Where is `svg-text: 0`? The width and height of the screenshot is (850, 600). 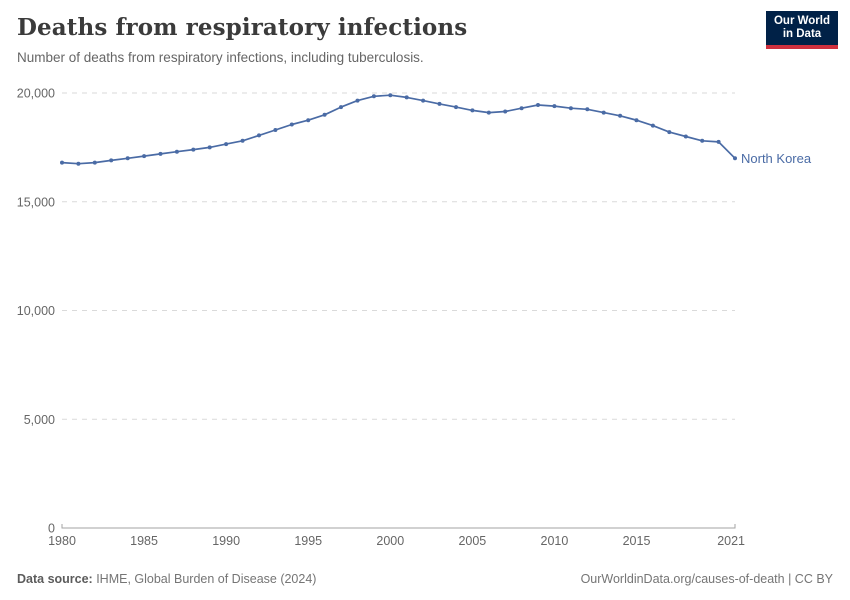
svg-text: 0 is located at coordinates (51, 529).